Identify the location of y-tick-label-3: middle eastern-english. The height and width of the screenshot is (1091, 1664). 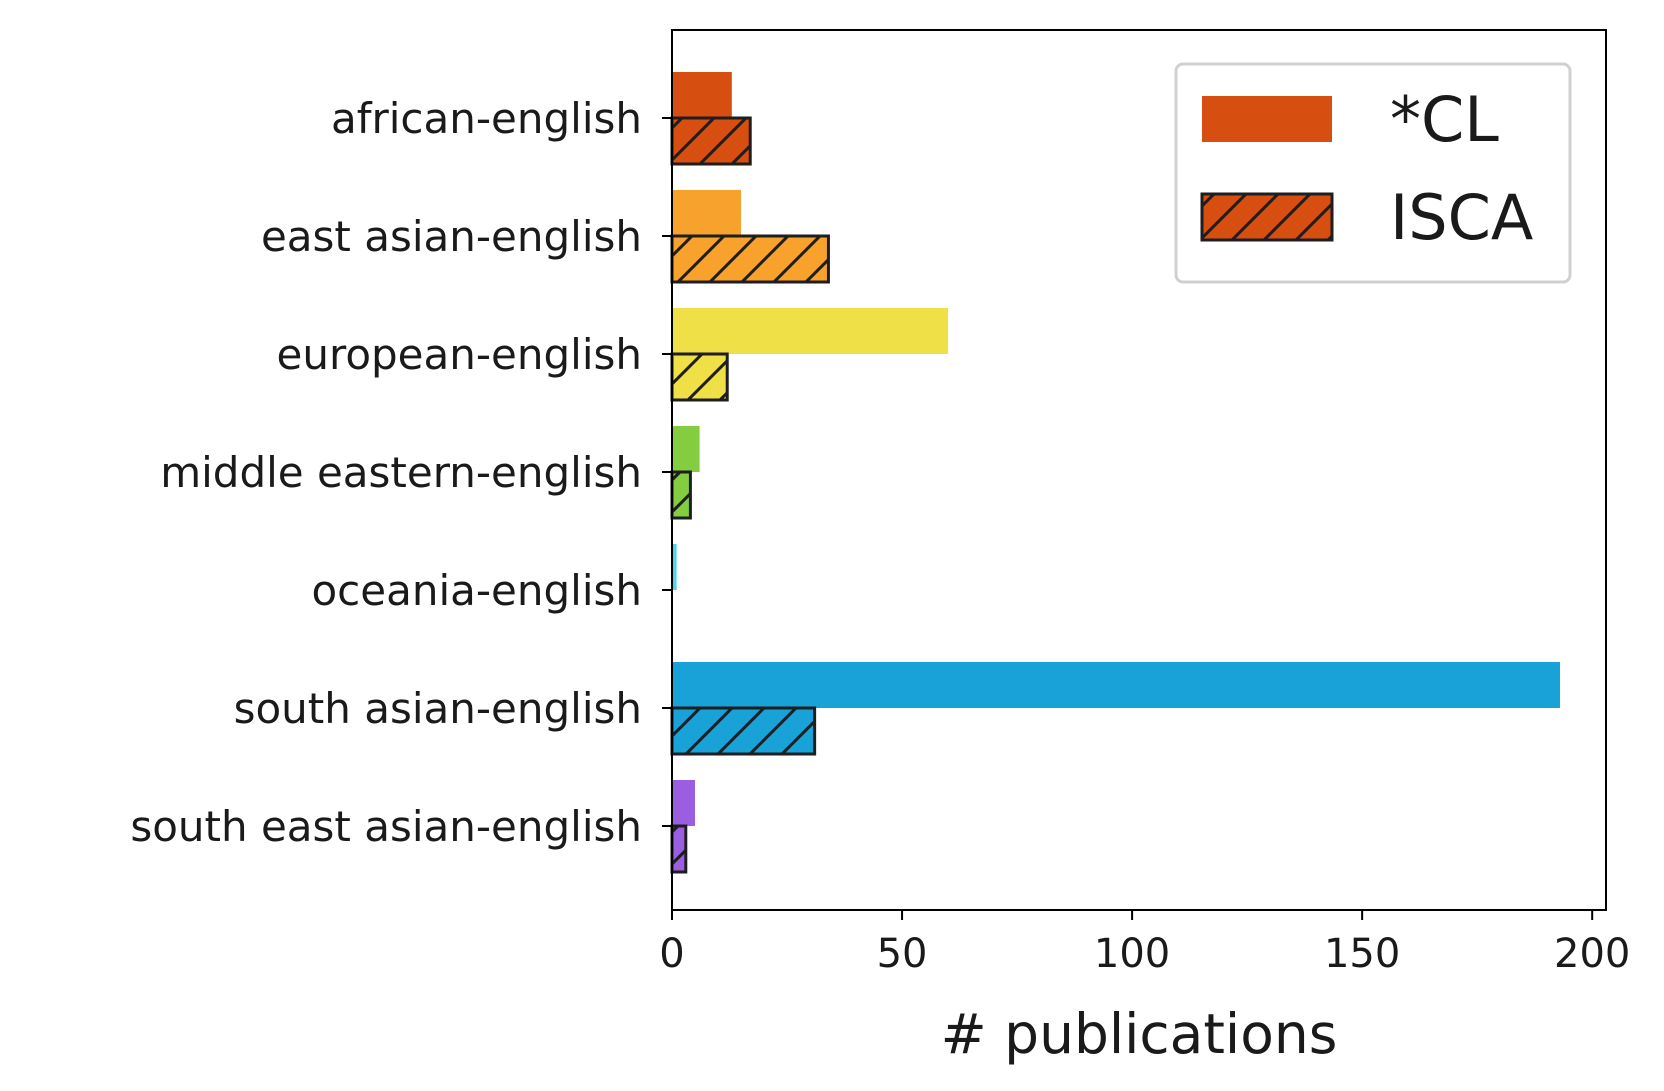
(401, 472).